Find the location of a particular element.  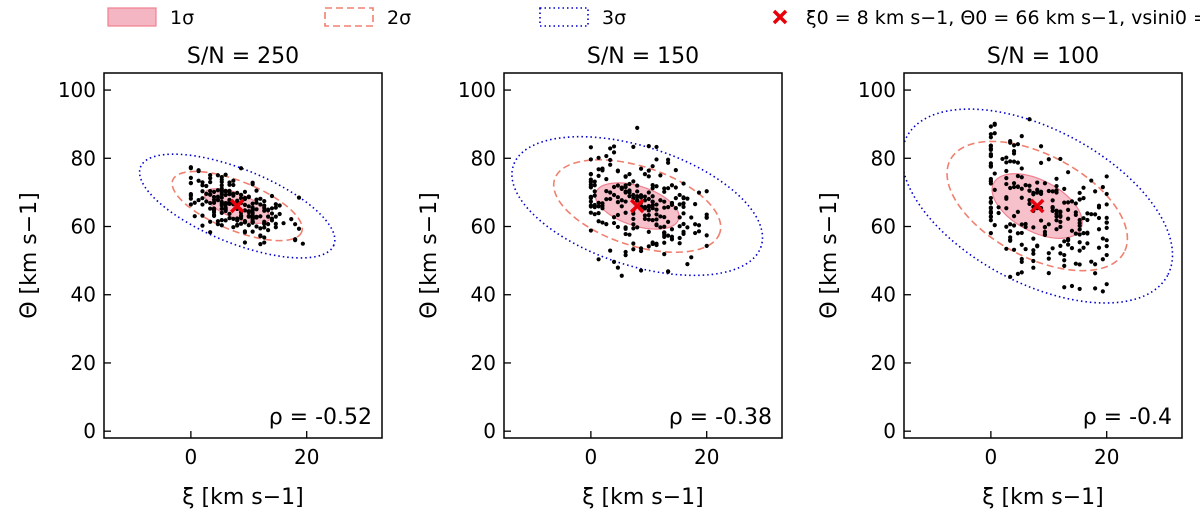

ellipse-2sigma is located at coordinates (637, 206).